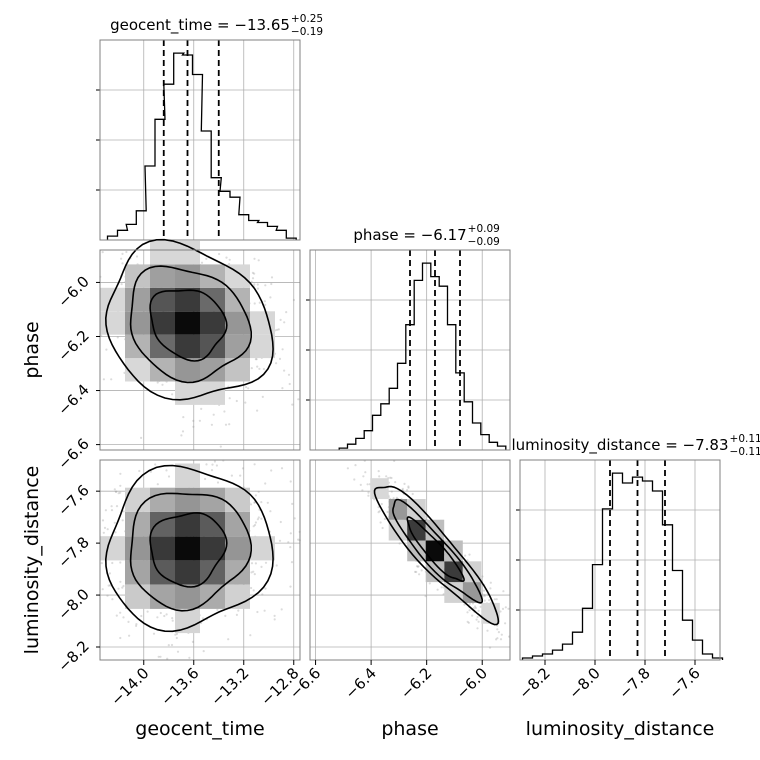  I want to click on x-tick-label: −14.0, so click(129, 686).